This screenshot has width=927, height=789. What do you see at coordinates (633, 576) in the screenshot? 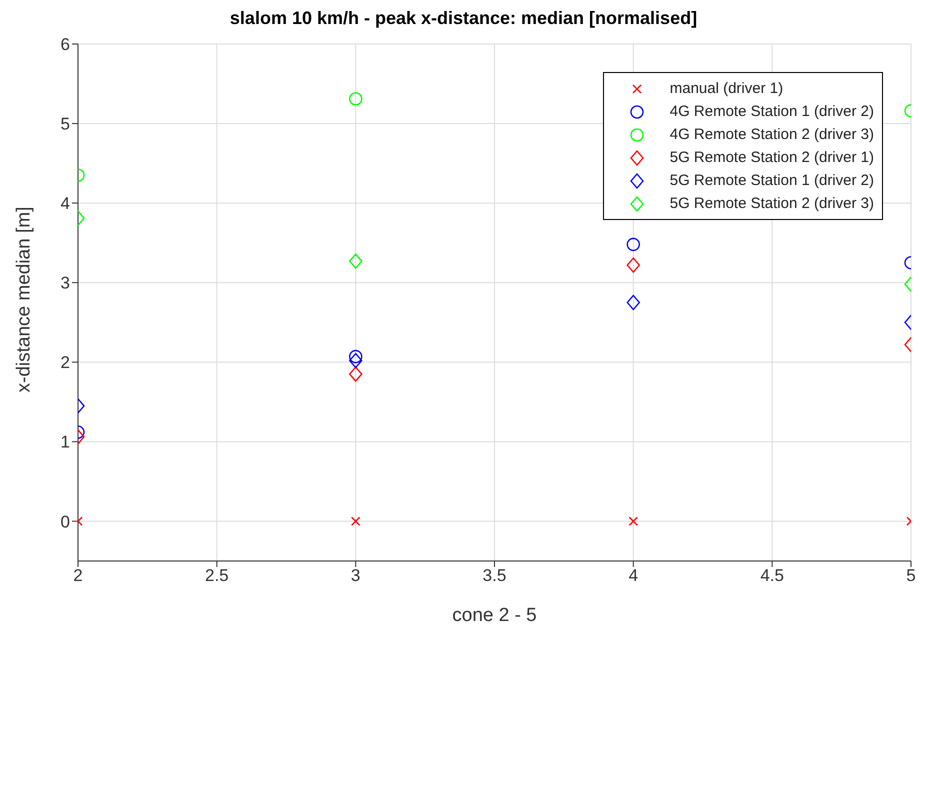
I see `x-tick-label: 4` at bounding box center [633, 576].